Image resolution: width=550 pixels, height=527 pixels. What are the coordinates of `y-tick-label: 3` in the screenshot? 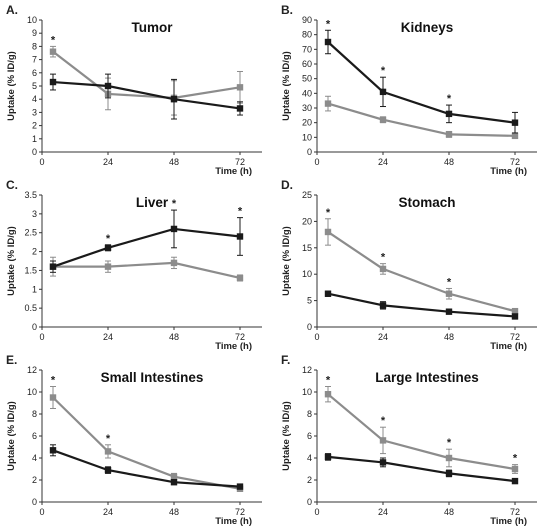 It's located at (34, 214).